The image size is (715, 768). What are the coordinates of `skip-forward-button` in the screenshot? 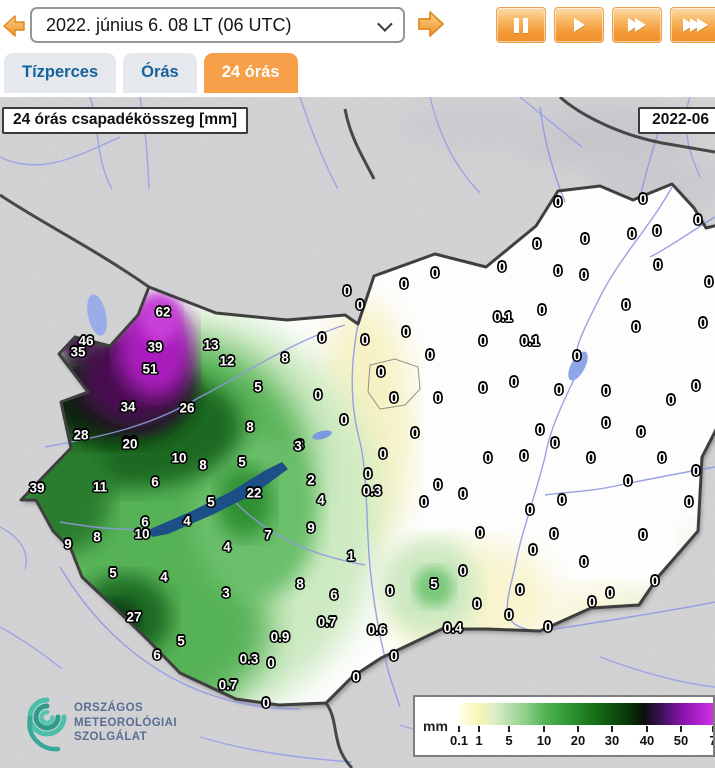 It's located at (692, 25).